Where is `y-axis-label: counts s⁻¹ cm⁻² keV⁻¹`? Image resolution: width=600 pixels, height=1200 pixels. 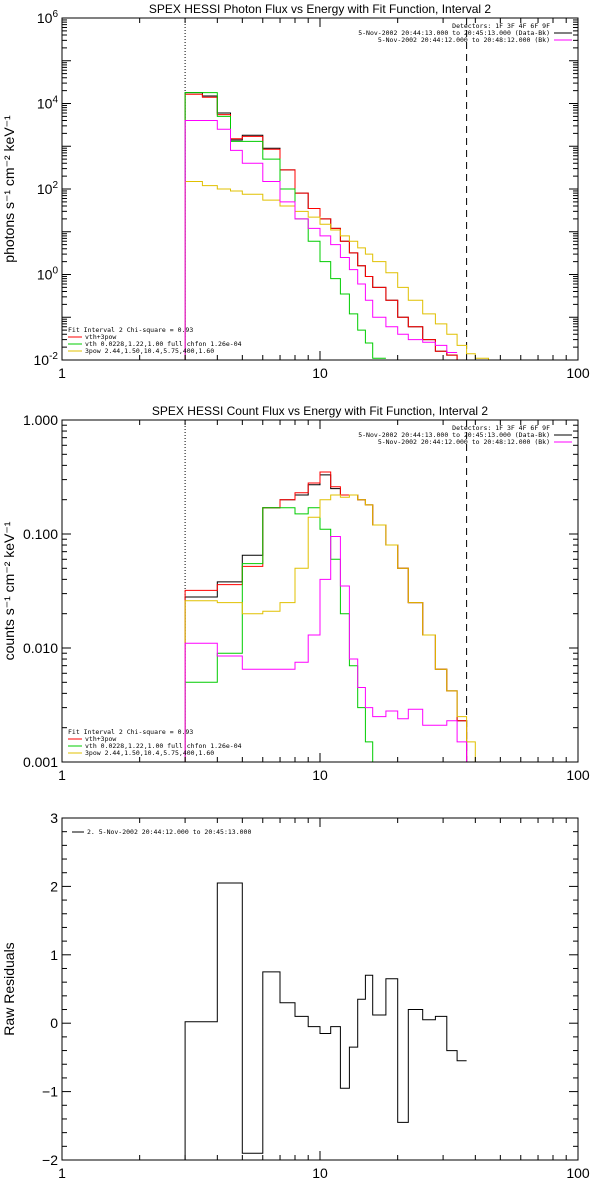 y-axis-label: counts s⁻¹ cm⁻² keV⁻¹ is located at coordinates (9, 590).